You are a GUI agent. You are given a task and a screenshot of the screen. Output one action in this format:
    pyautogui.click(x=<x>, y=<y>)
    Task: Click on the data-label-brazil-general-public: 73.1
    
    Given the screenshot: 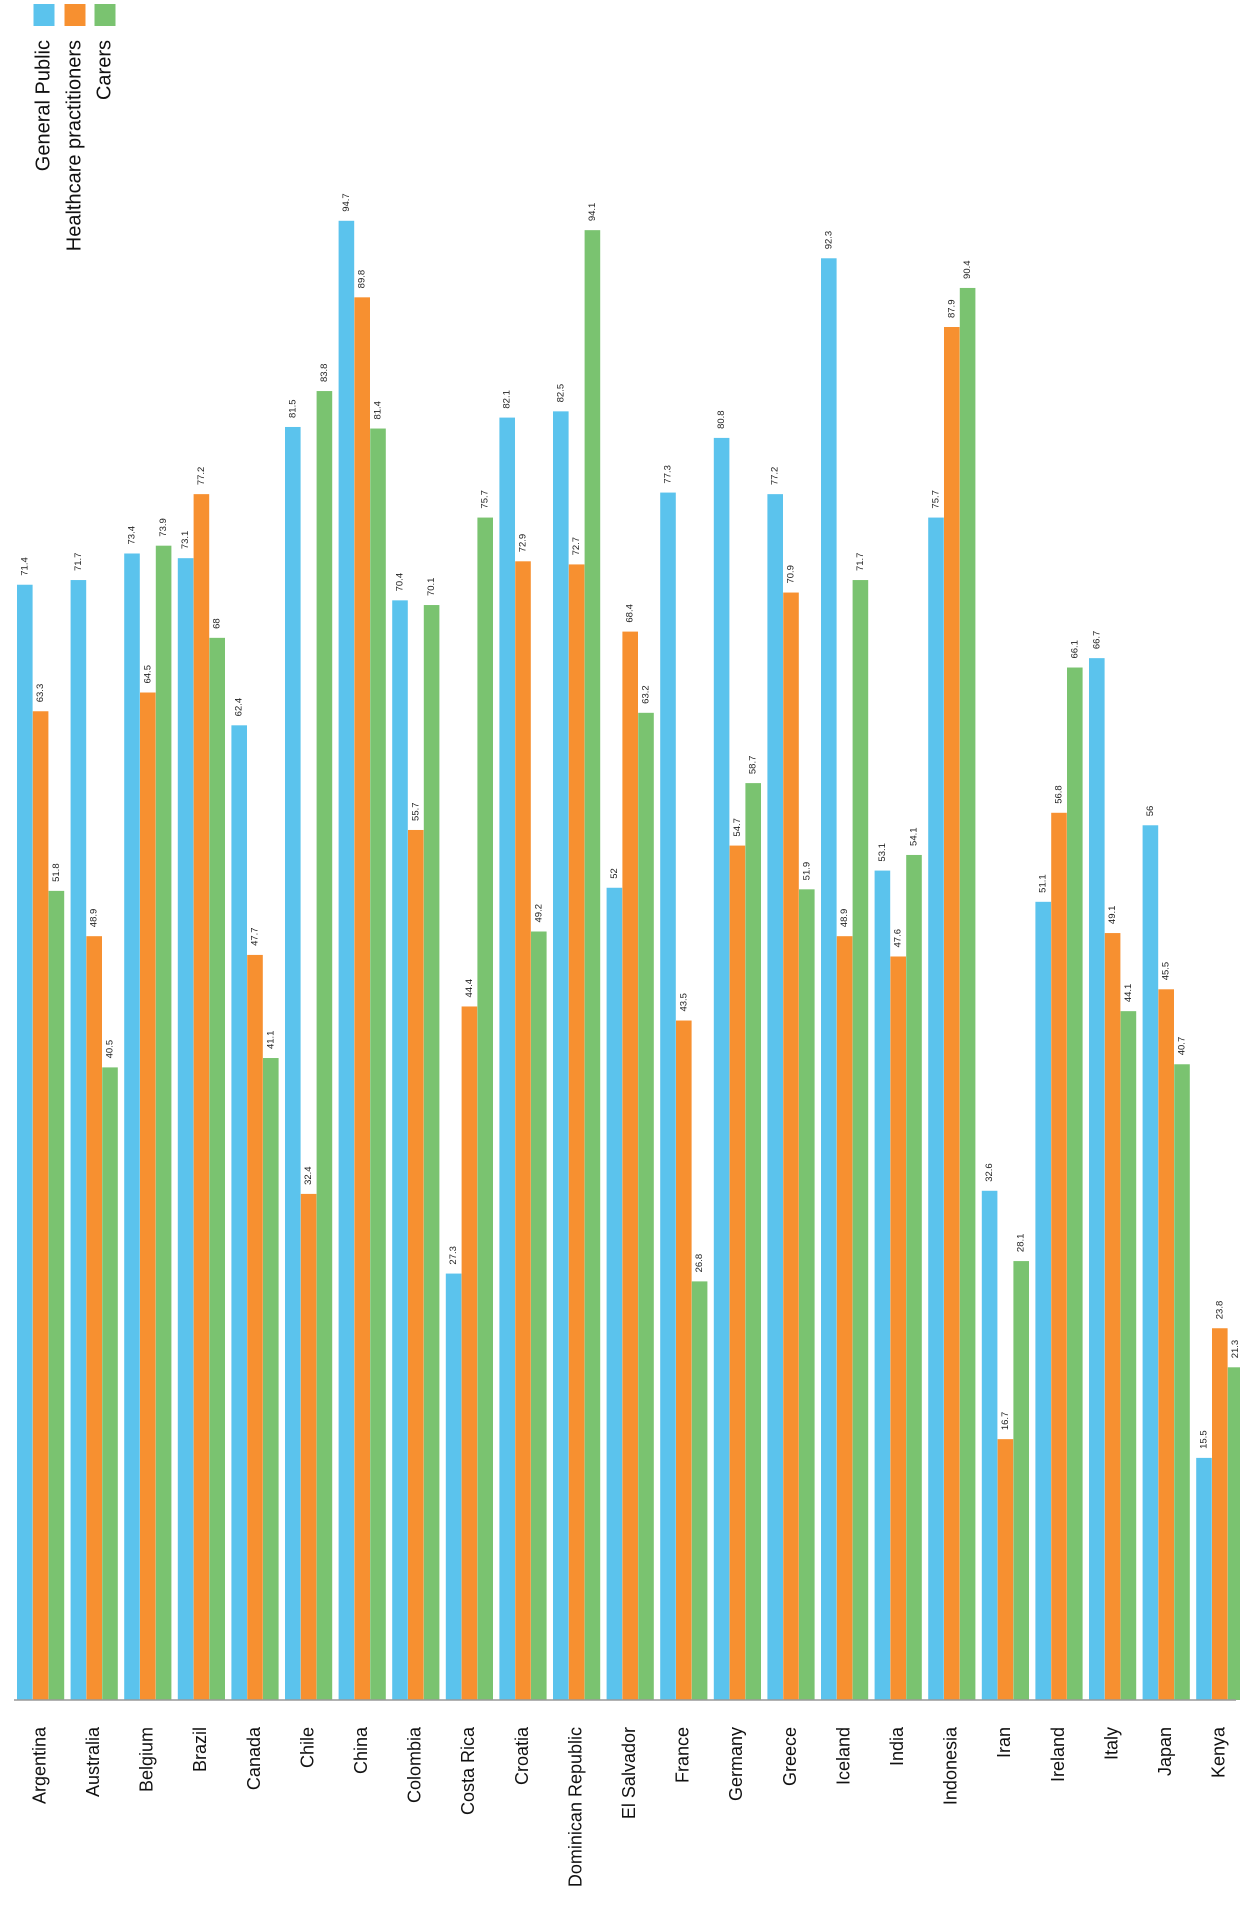 What is the action you would take?
    pyautogui.click(x=185, y=540)
    